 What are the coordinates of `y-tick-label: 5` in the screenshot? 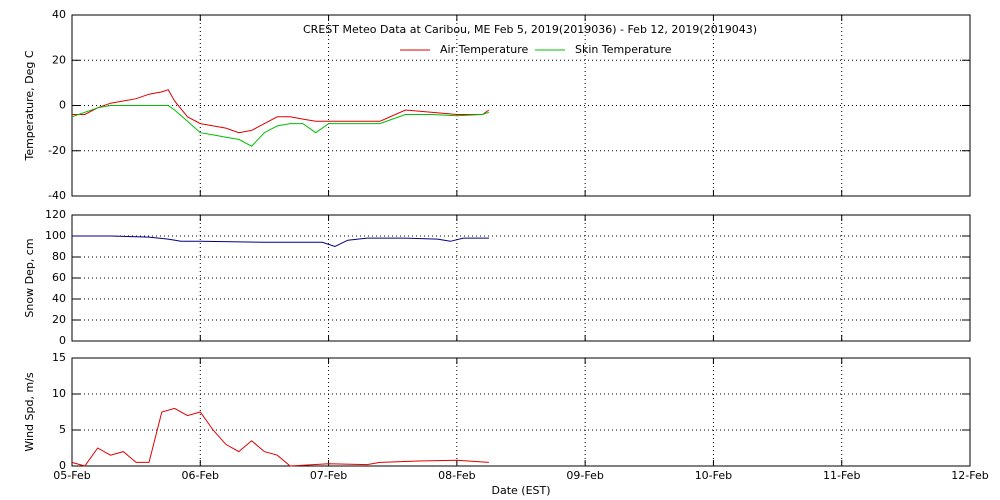 It's located at (62, 429).